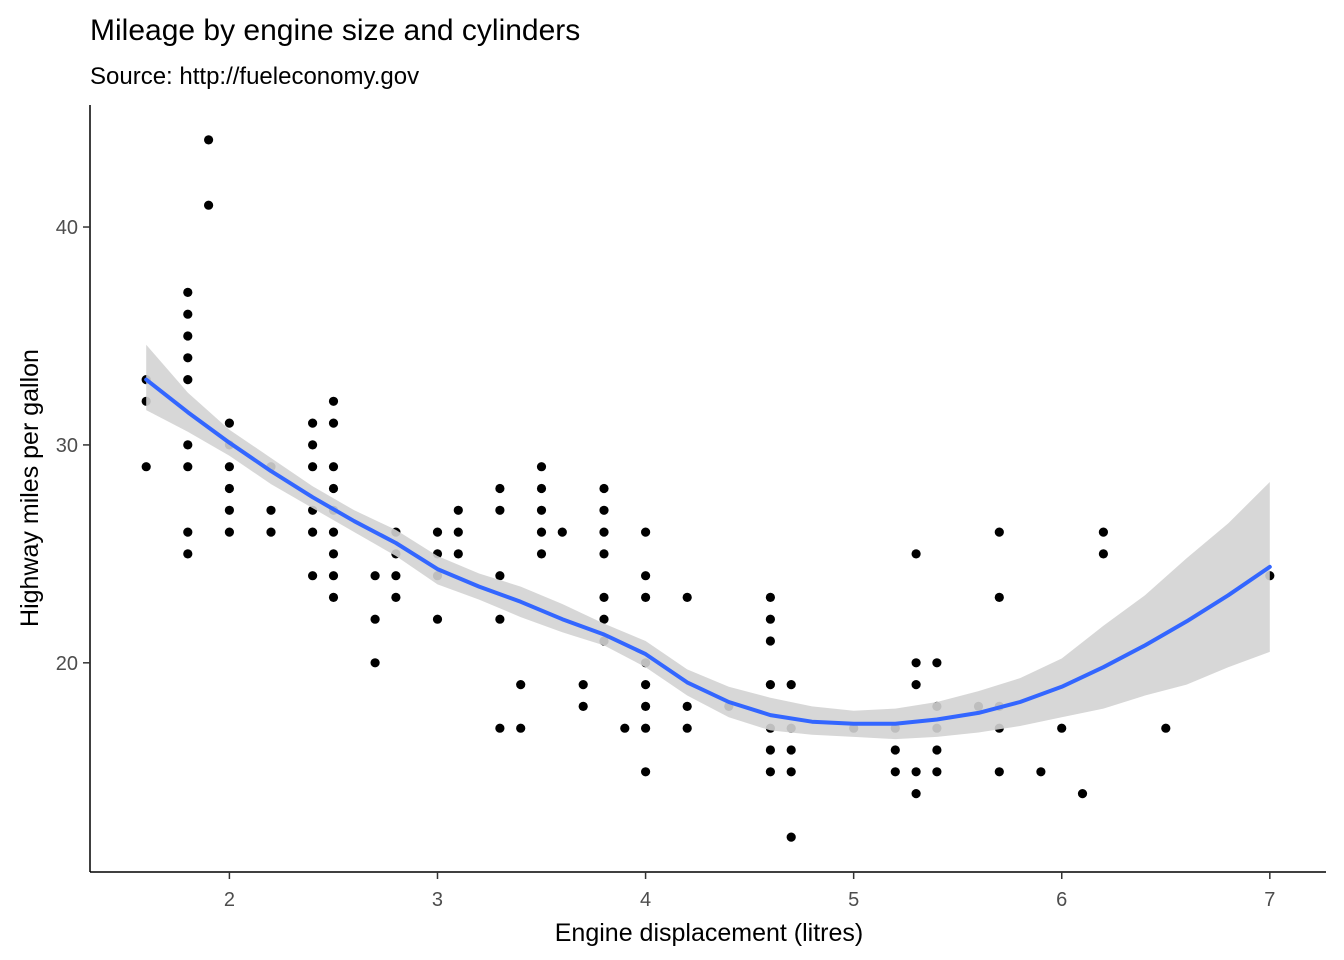 The width and height of the screenshot is (1344, 960). What do you see at coordinates (67, 228) in the screenshot?
I see `y-tick-label: 40` at bounding box center [67, 228].